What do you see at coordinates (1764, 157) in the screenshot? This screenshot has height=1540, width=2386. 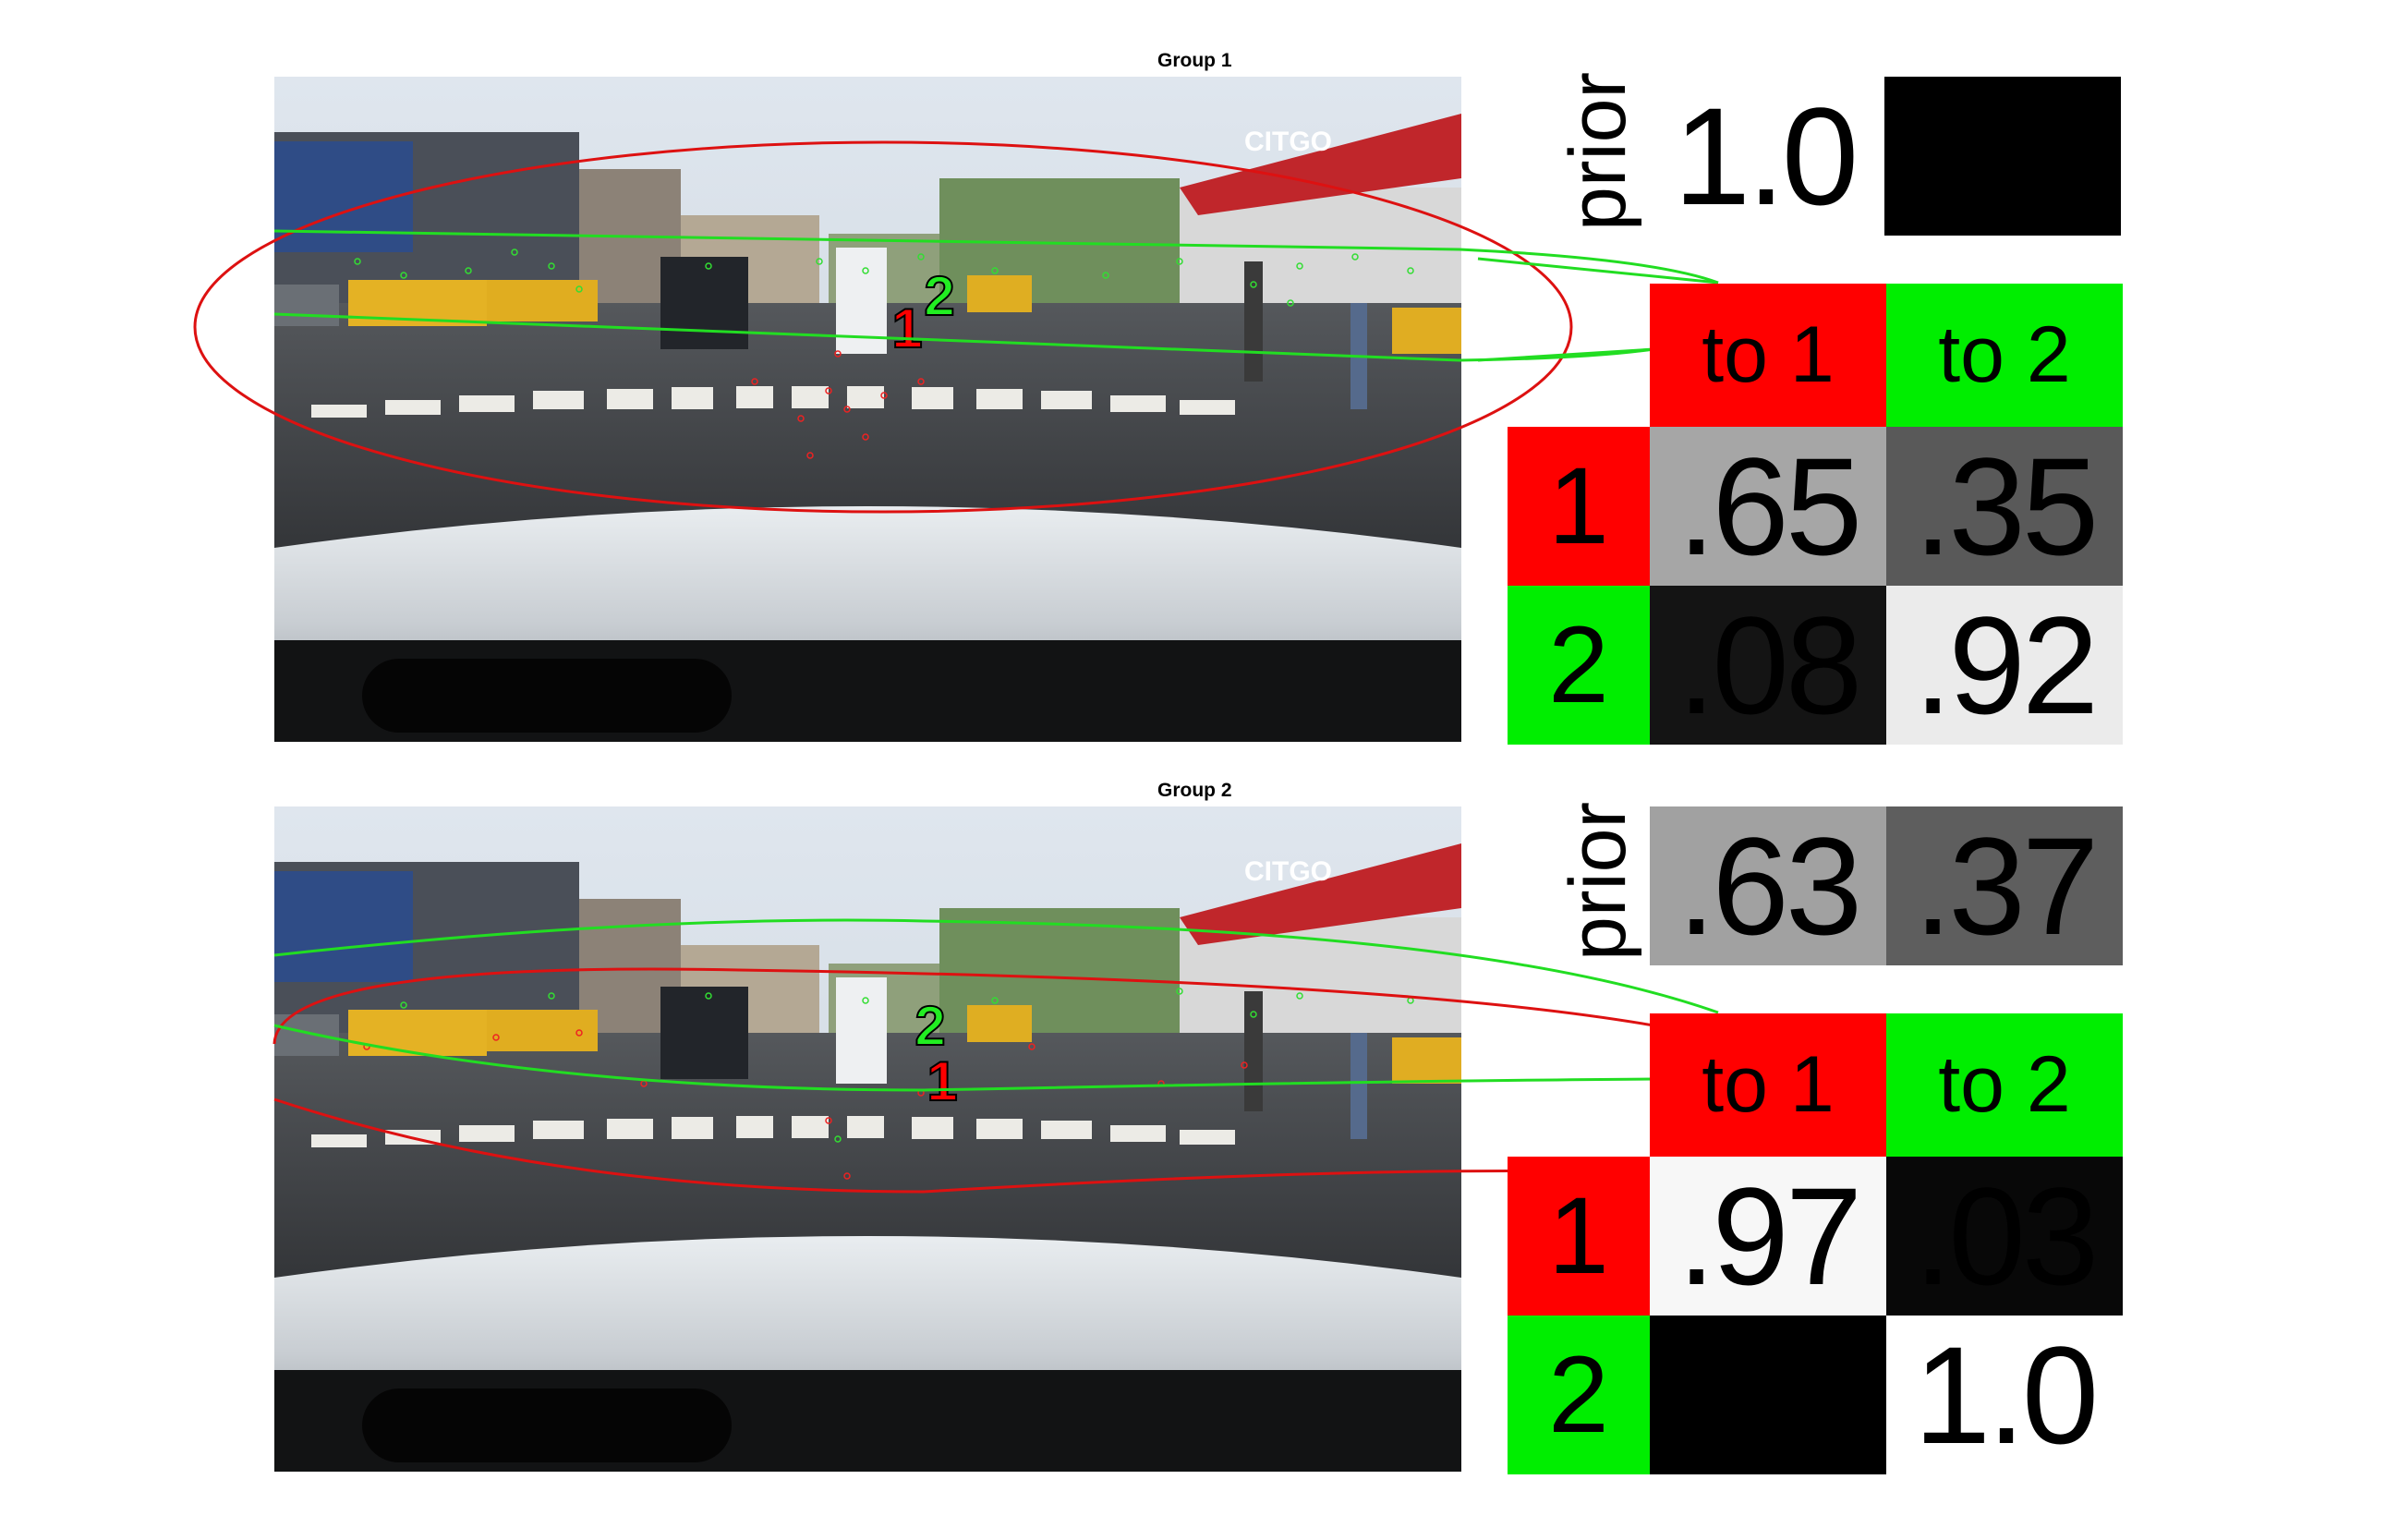 I see `prior-value-1: 1.0` at bounding box center [1764, 157].